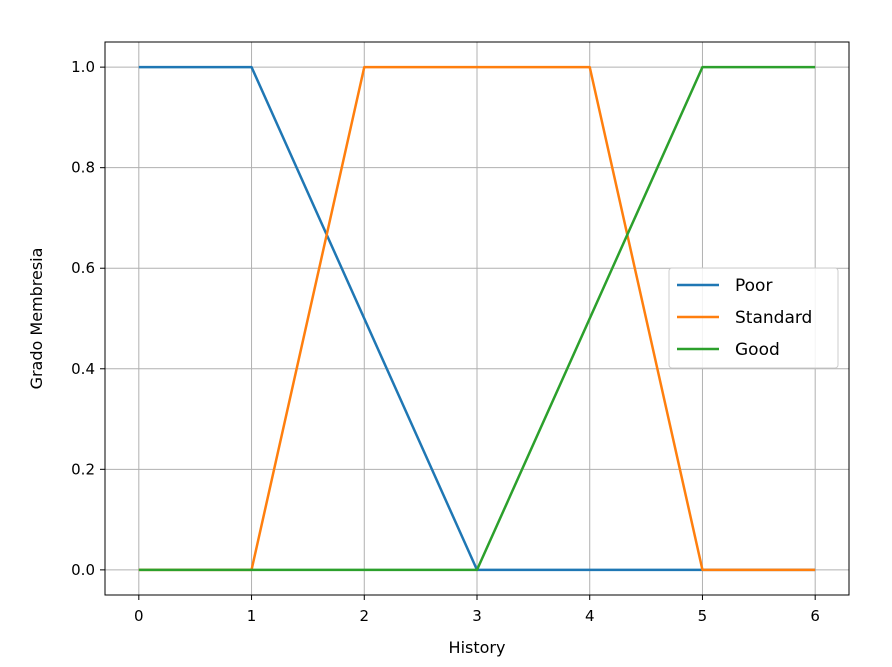 Image resolution: width=892 pixels, height=667 pixels. What do you see at coordinates (364, 616) in the screenshot?
I see `x-tick-label: 2` at bounding box center [364, 616].